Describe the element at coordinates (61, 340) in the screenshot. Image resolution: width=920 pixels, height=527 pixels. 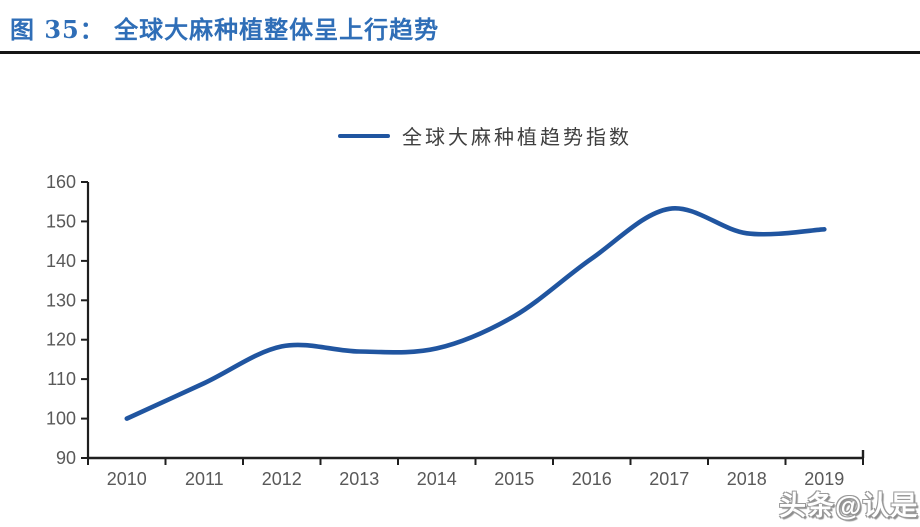
I see `y-axis-tick-label: 120` at that location.